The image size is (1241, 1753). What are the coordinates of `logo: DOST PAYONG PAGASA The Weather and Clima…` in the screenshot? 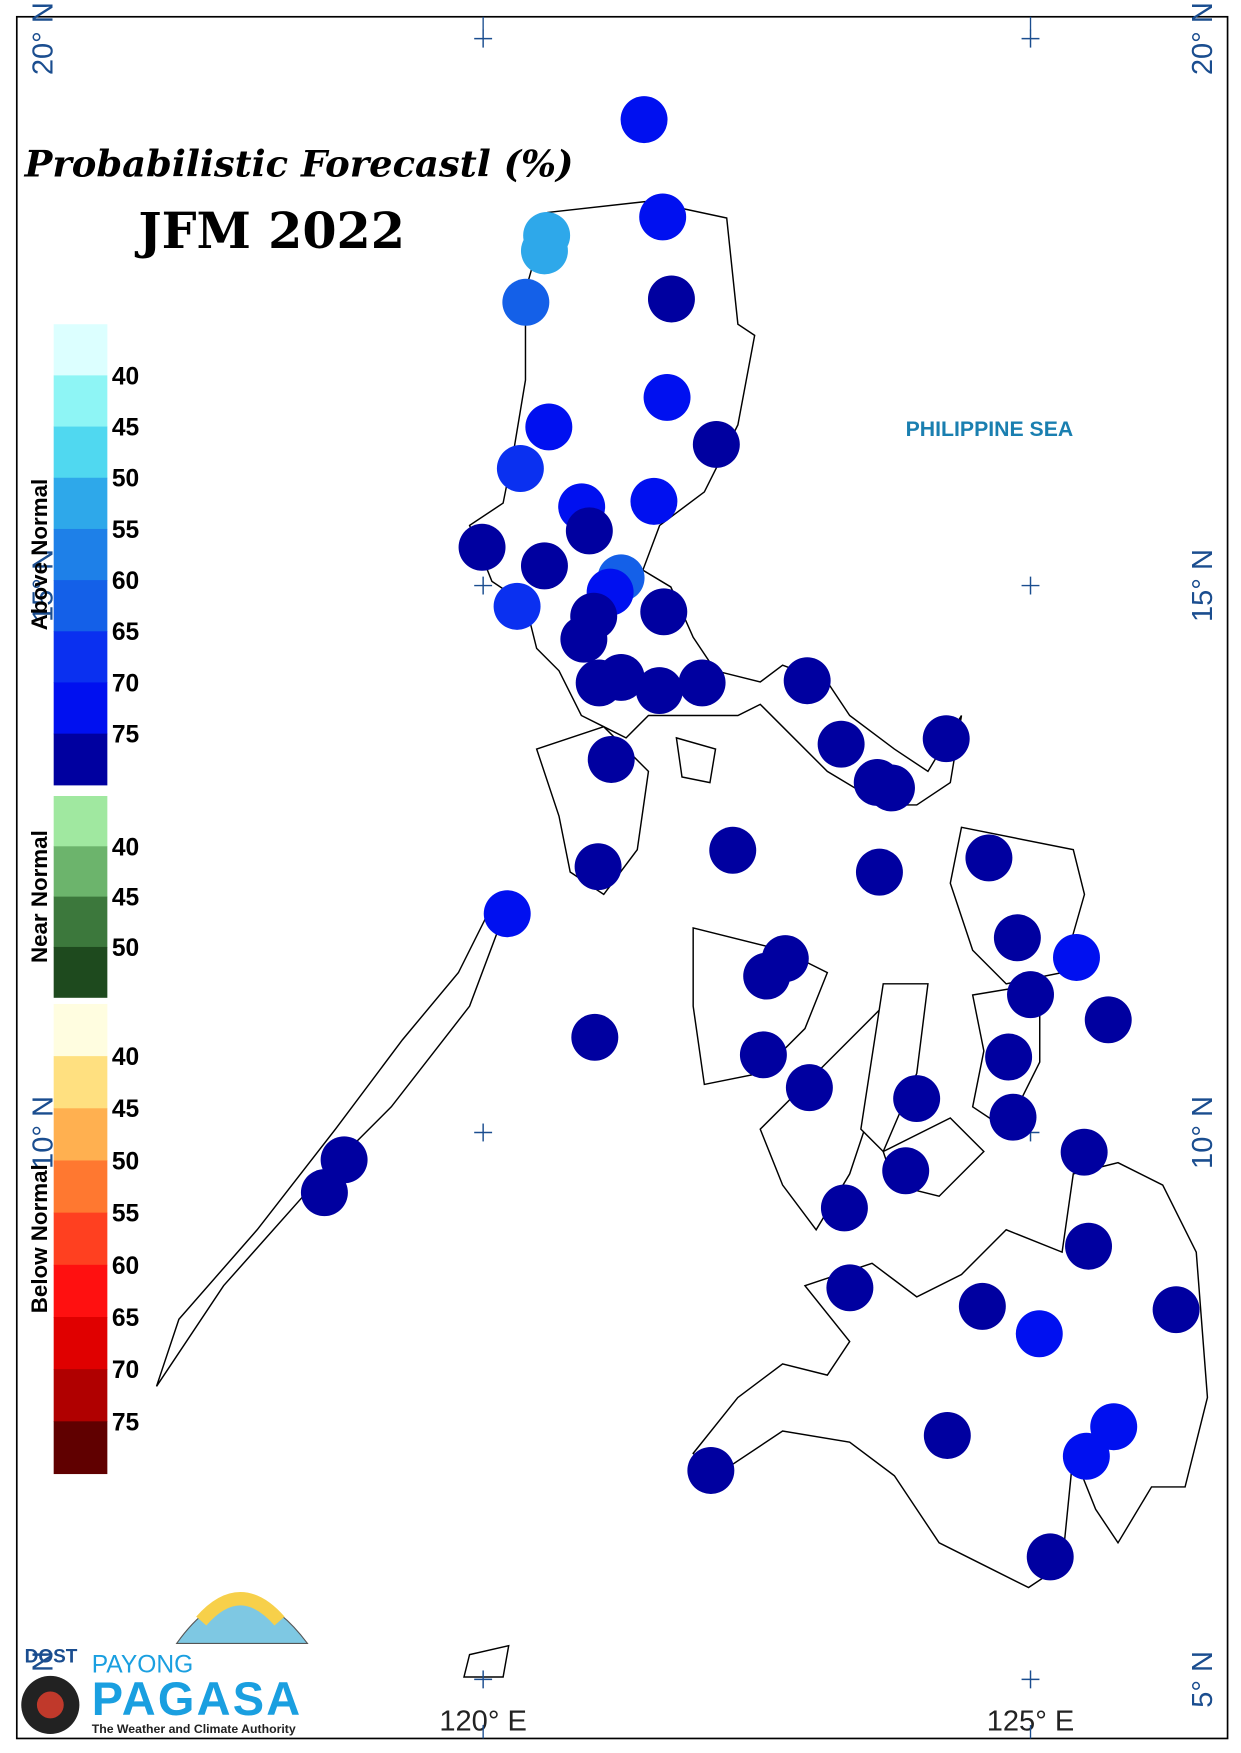 It's located at (165, 1664).